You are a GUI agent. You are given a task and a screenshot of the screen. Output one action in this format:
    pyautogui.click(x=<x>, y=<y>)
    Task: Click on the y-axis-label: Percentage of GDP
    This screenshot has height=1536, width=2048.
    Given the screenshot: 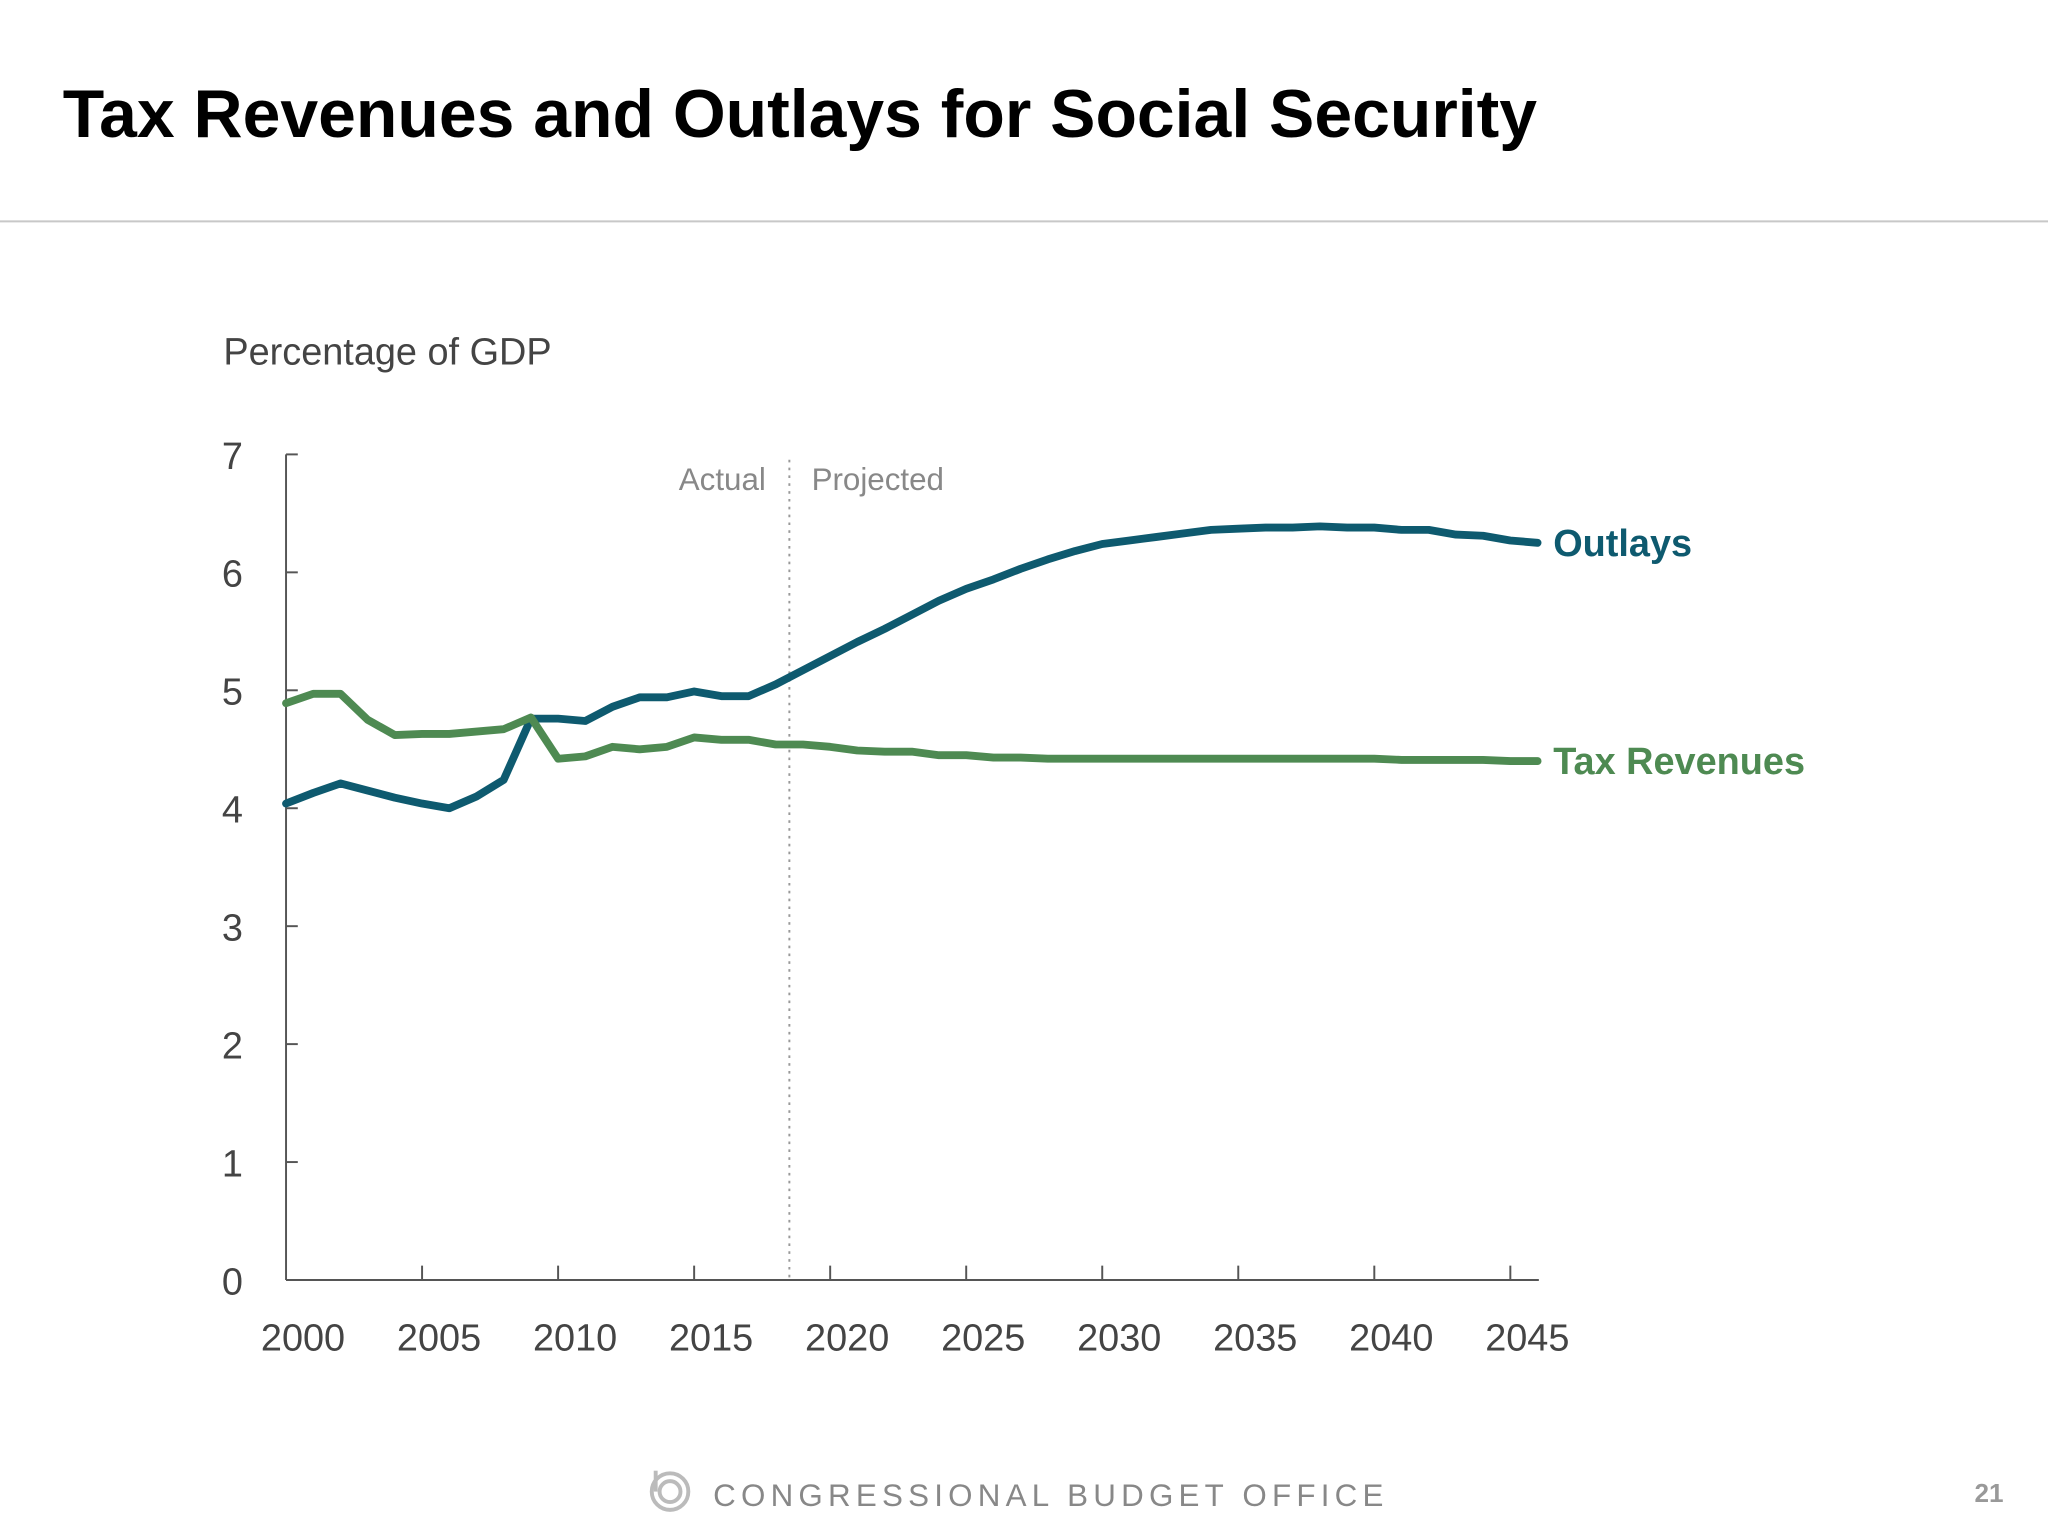 What is the action you would take?
    pyautogui.click(x=387, y=352)
    